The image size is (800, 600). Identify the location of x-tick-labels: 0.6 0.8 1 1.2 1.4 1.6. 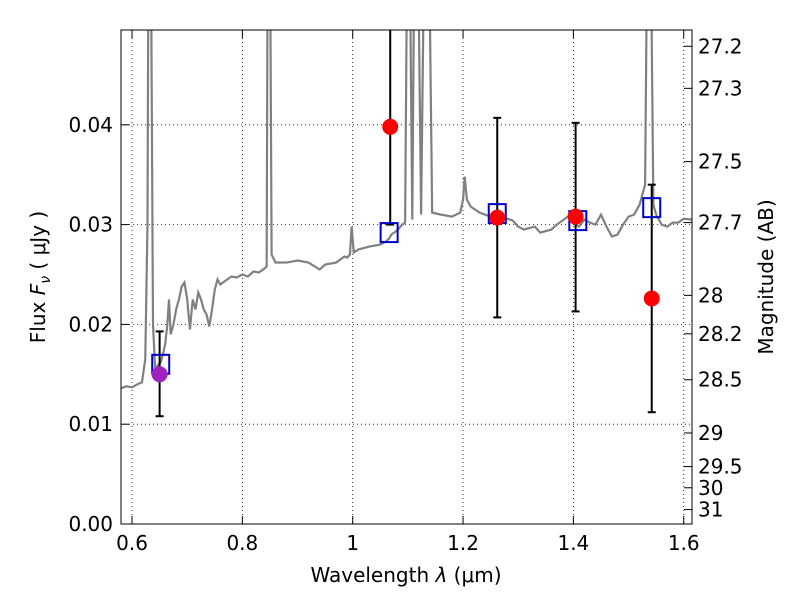
(408, 543).